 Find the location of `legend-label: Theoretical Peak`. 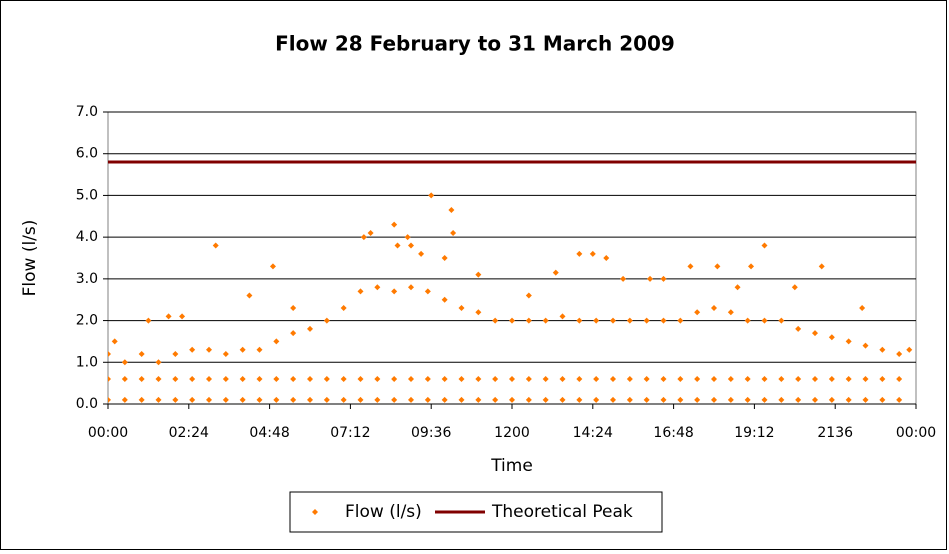

legend-label: Theoretical Peak is located at coordinates (562, 512).